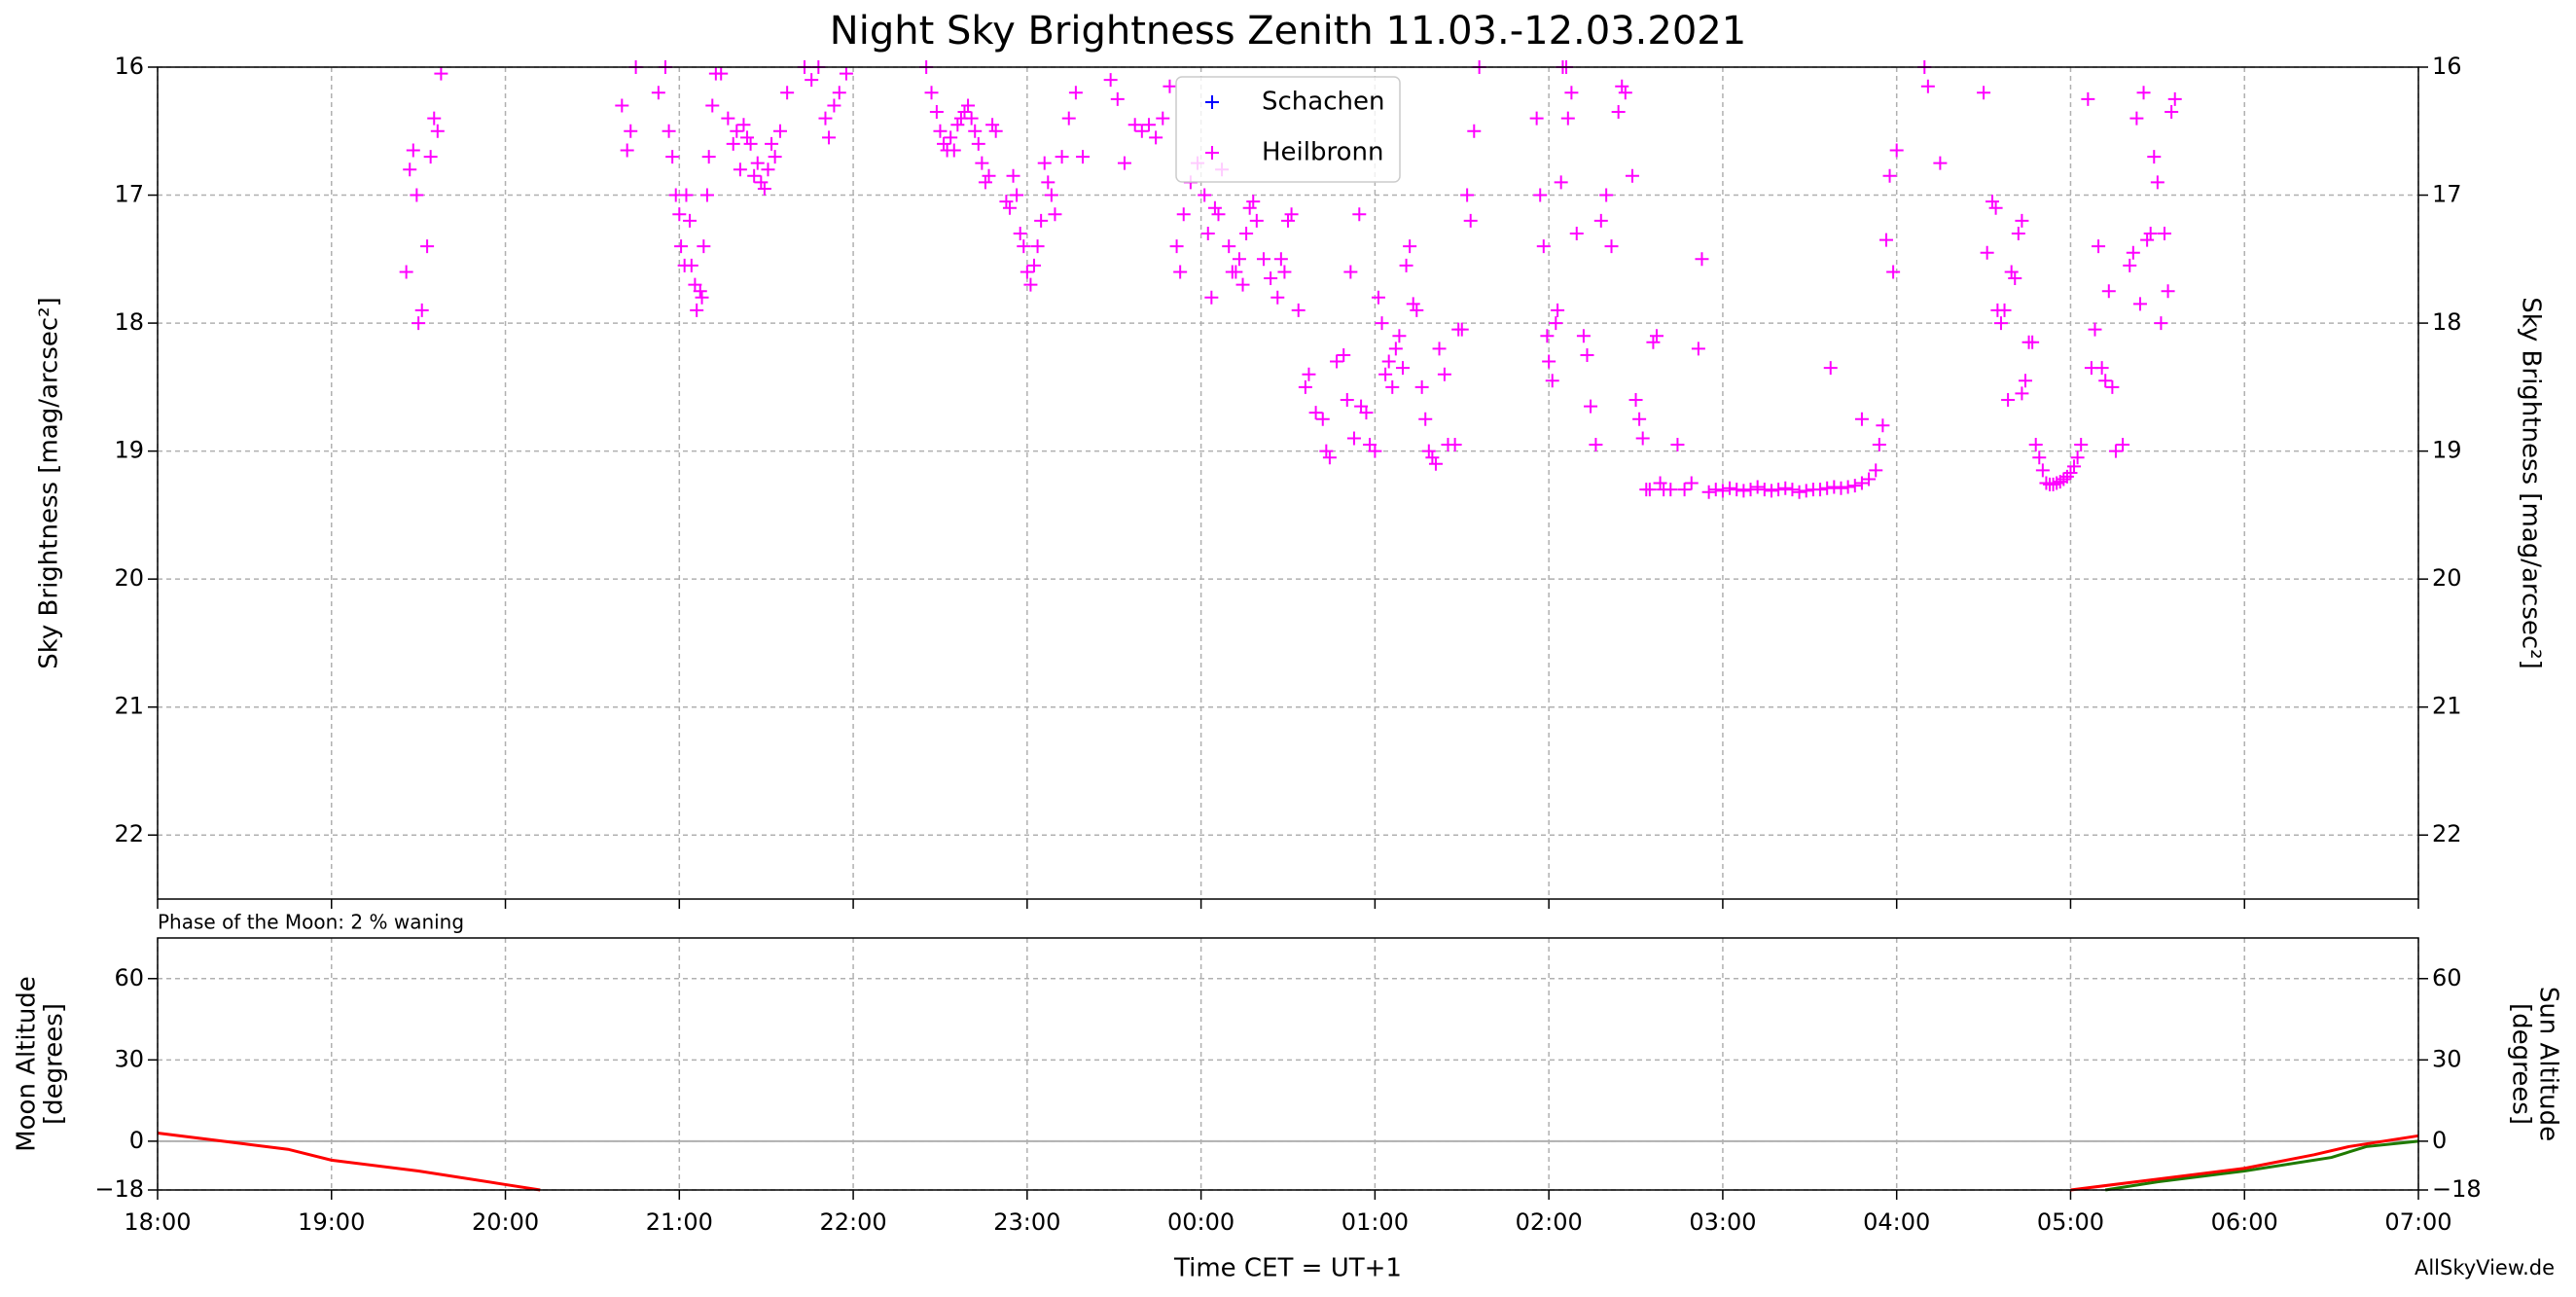  Describe the element at coordinates (2447, 1058) in the screenshot. I see `y2-tick-label: 30` at that location.